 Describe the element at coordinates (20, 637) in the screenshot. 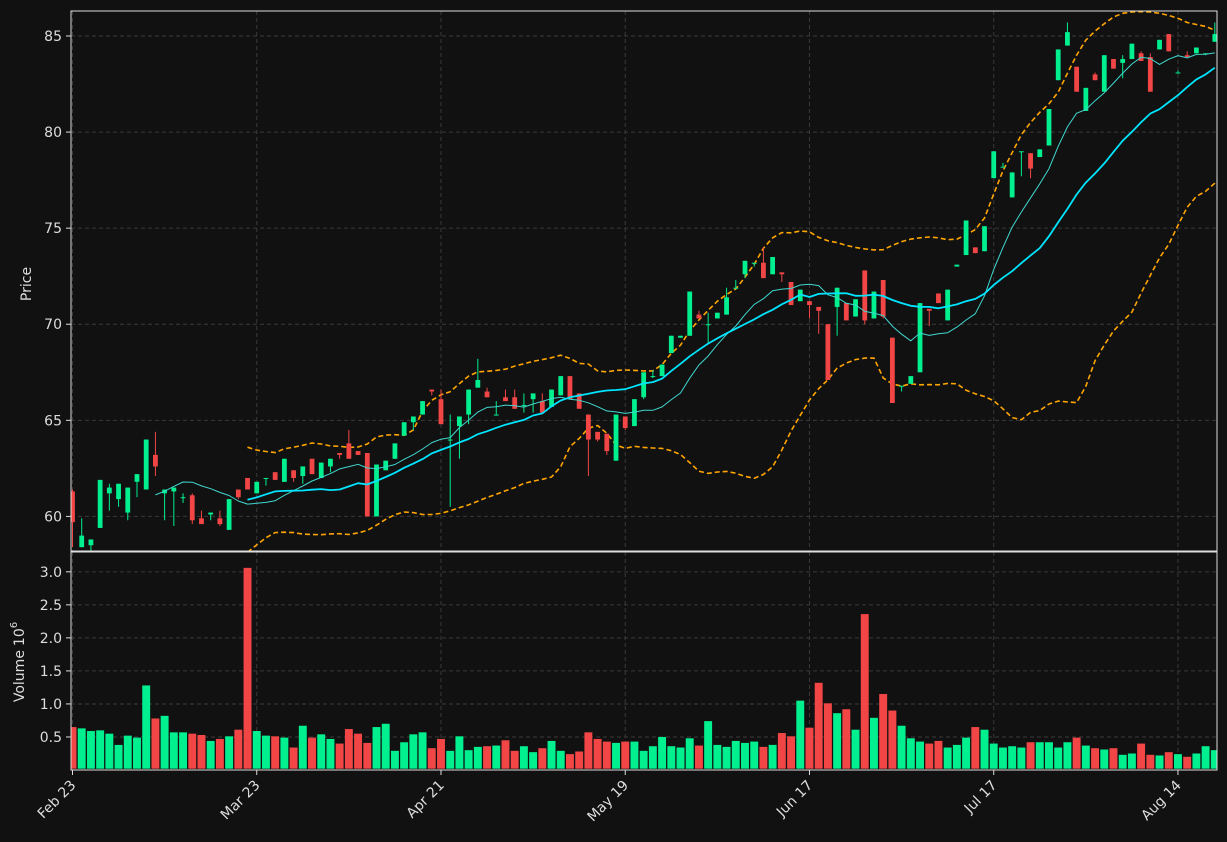

I see `volume-axis-label-10: 10` at that location.